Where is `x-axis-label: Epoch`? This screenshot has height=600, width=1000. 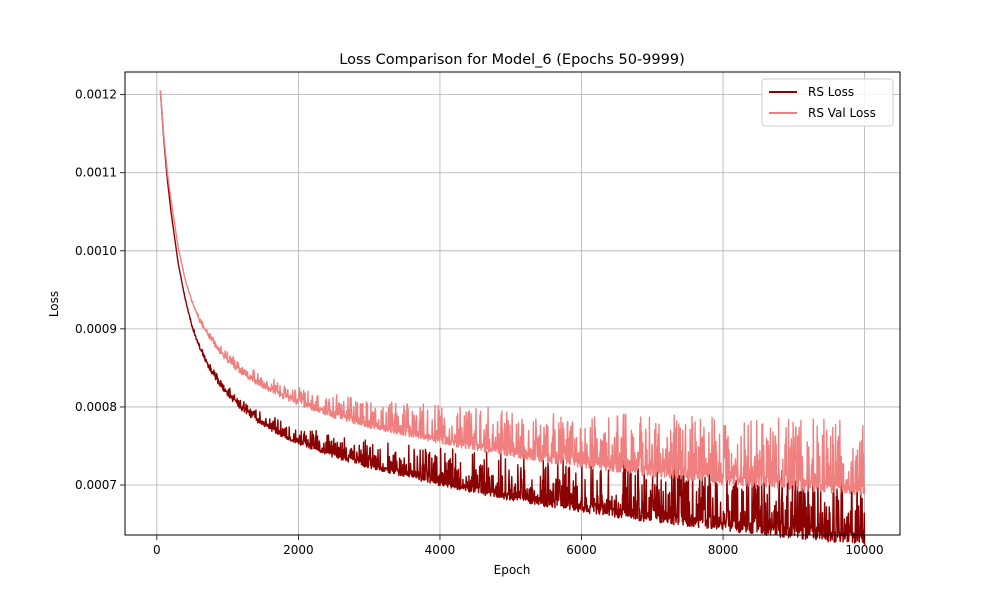 x-axis-label: Epoch is located at coordinates (512, 570).